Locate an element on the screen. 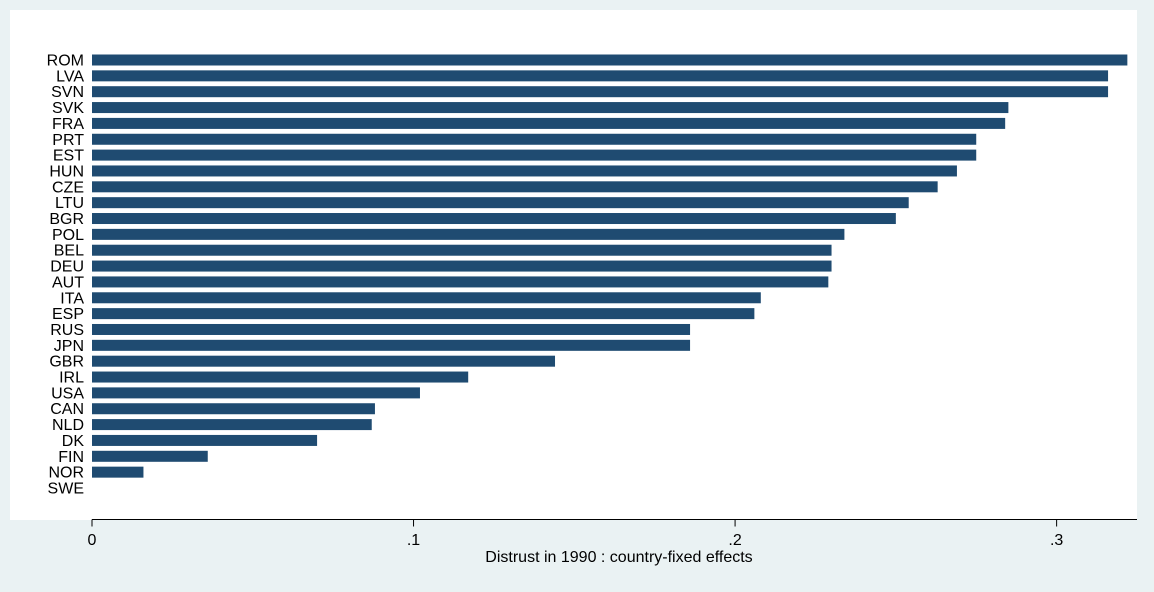 Image resolution: width=1154 pixels, height=592 pixels. y-tick-label: NLD is located at coordinates (68, 425).